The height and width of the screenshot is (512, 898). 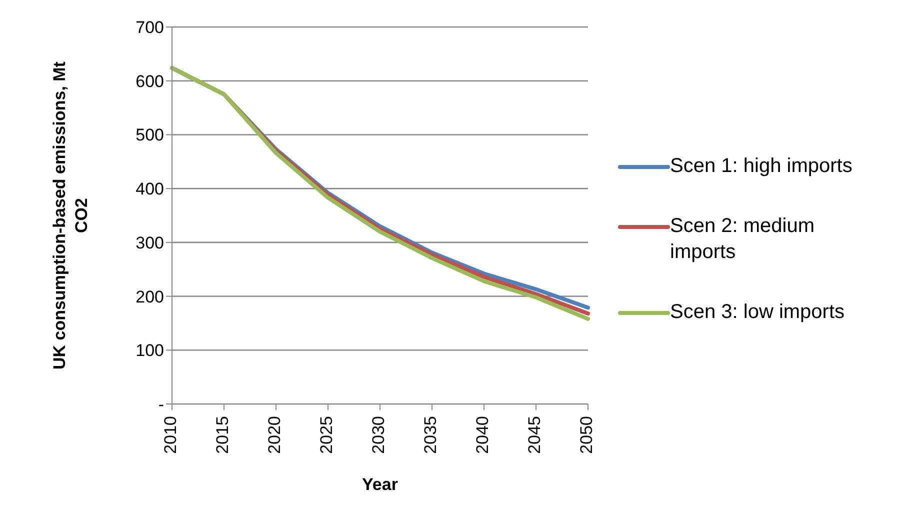 What do you see at coordinates (761, 166) in the screenshot?
I see `legend-label: Scen 1: high imports` at bounding box center [761, 166].